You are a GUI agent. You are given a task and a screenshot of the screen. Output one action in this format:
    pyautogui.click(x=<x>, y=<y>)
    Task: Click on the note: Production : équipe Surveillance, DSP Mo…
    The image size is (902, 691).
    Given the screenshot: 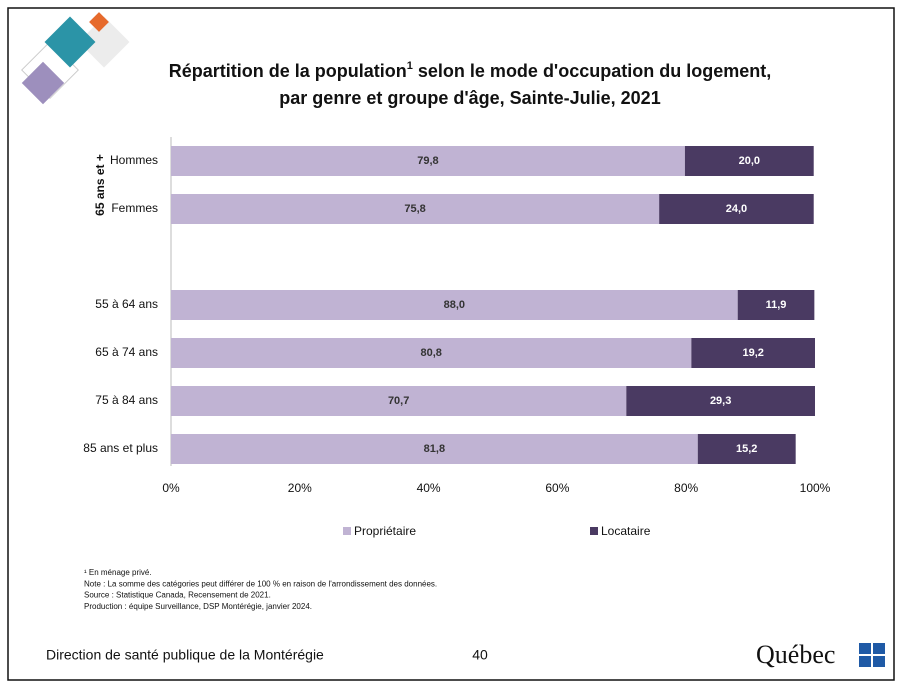 What is the action you would take?
    pyautogui.click(x=198, y=606)
    